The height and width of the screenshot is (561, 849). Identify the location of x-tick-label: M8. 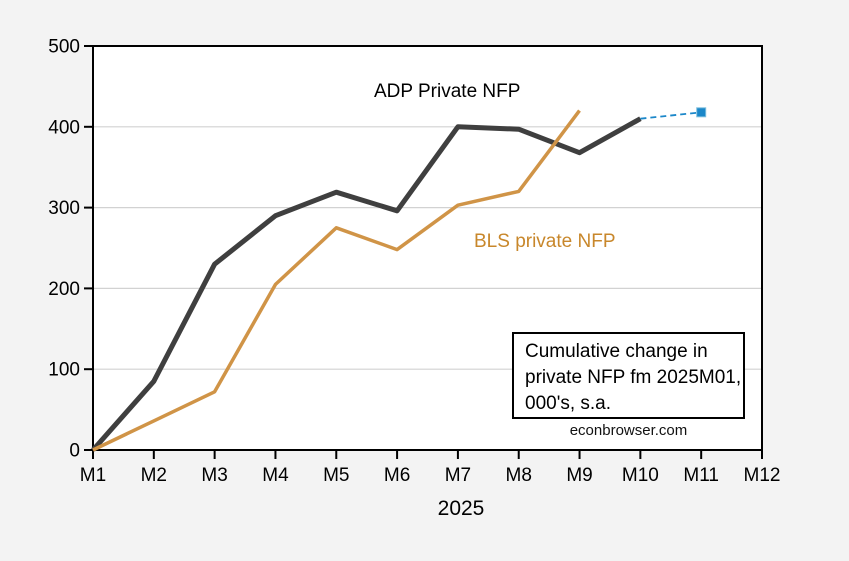
(519, 475).